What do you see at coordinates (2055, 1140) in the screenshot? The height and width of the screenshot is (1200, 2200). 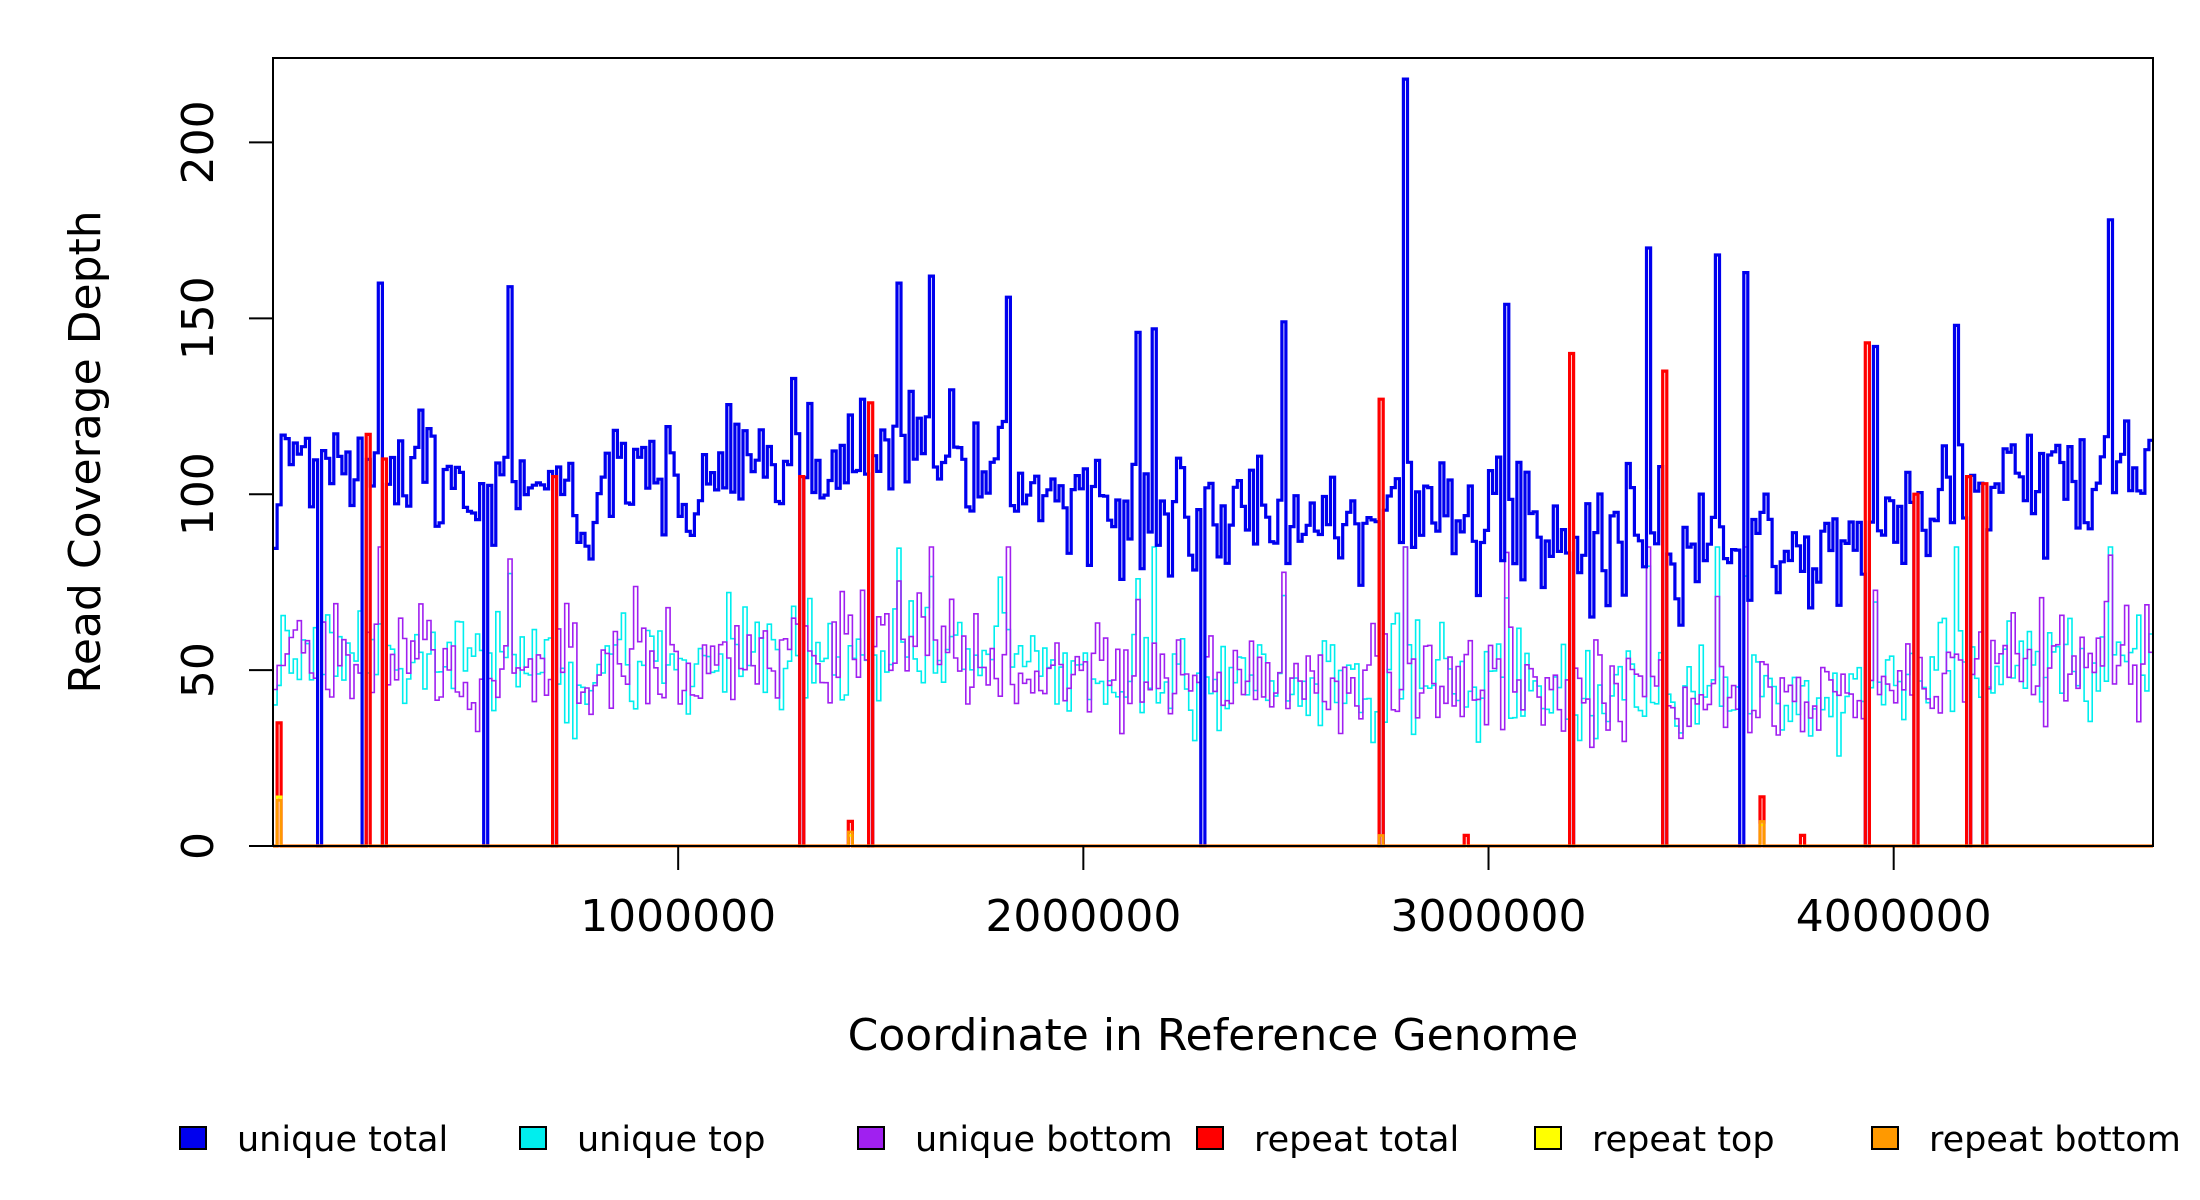 I see `legend-label-repeat-bottom: repeat bottom` at bounding box center [2055, 1140].